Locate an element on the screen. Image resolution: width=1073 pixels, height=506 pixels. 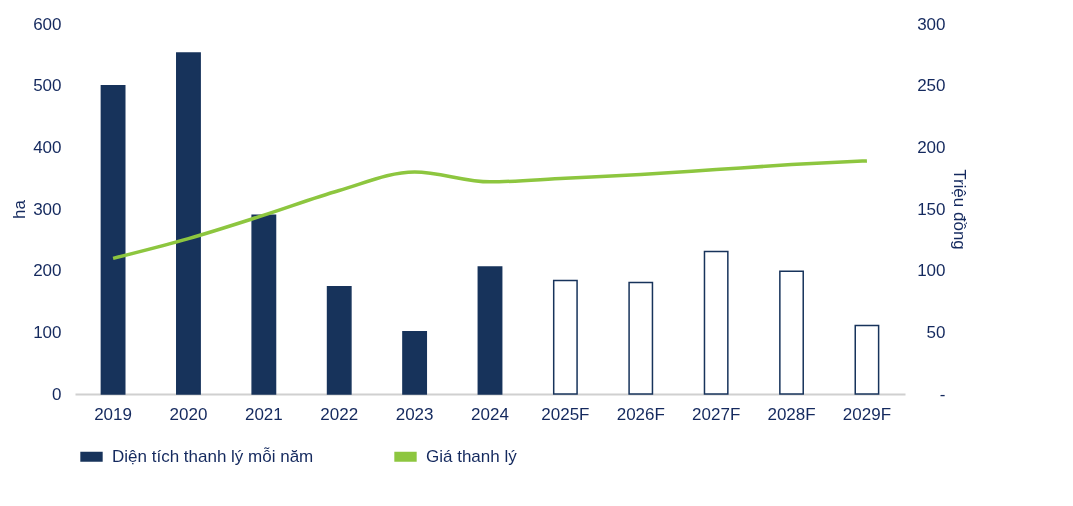
y2-axis-title: Triệu đồng is located at coordinates (959, 209).